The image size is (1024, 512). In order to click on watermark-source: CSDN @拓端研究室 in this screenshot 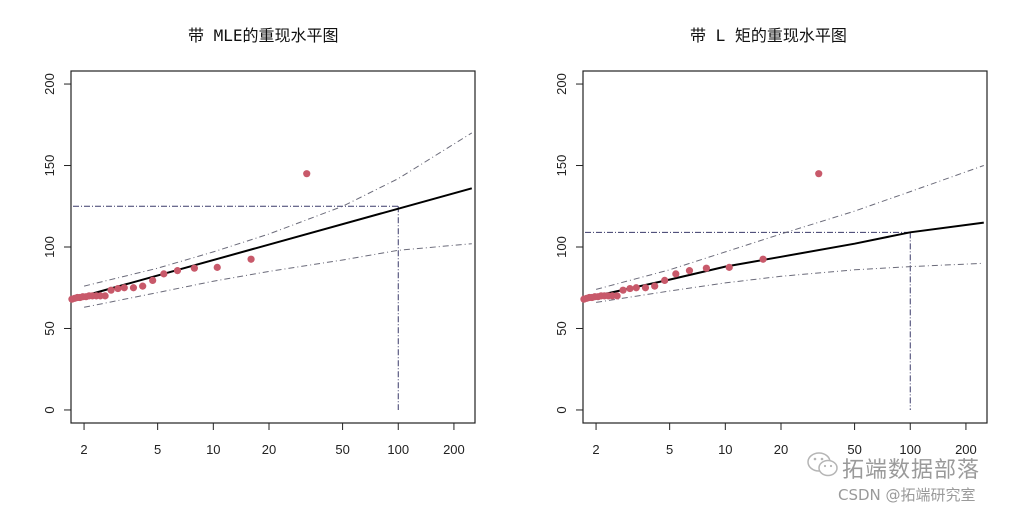, I will do `click(907, 495)`.